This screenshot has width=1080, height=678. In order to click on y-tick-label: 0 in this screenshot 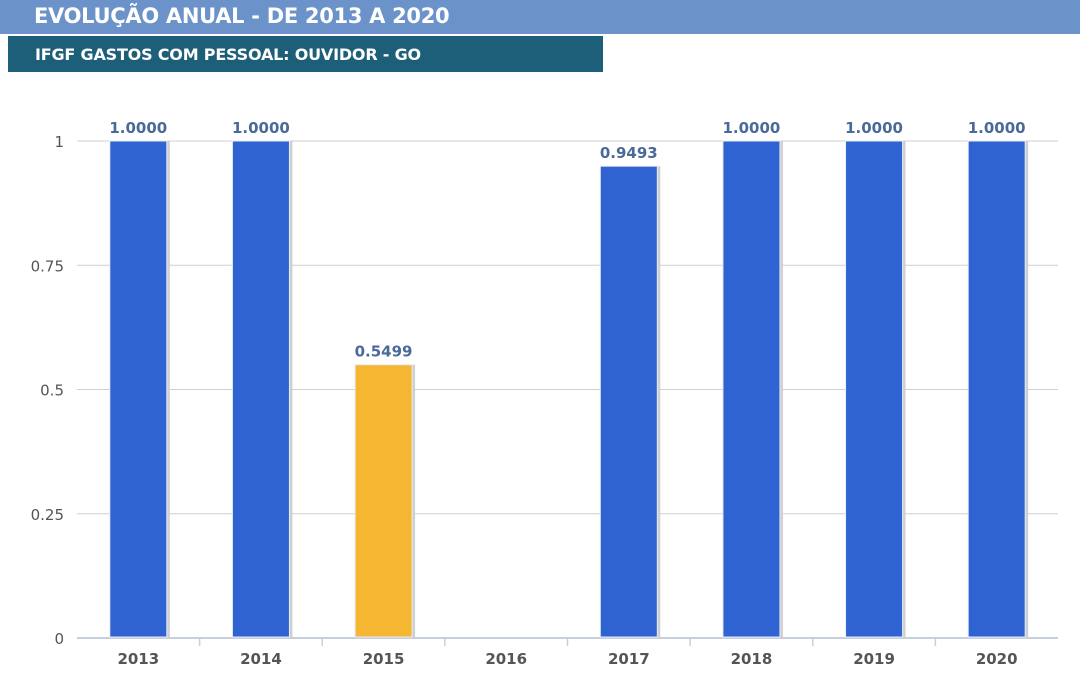, I will do `click(59, 639)`.